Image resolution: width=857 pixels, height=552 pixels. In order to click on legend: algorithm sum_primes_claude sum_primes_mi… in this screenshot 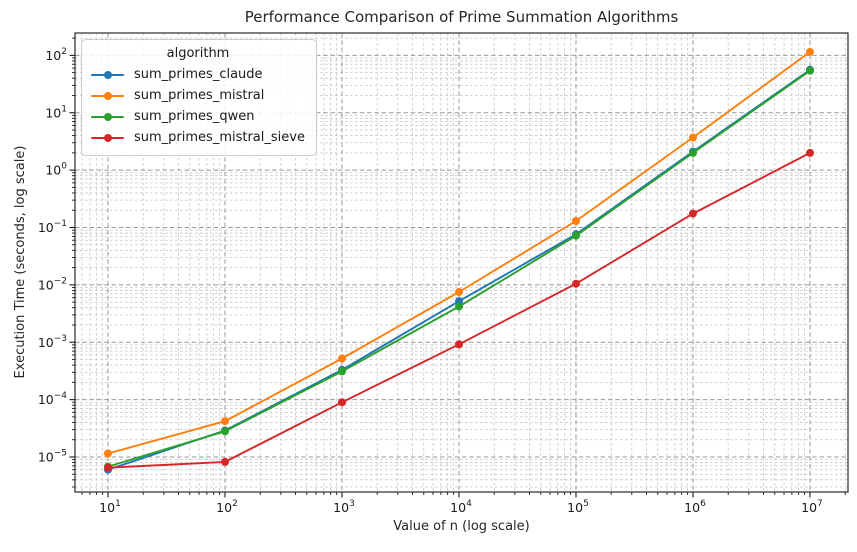, I will do `click(199, 97)`.